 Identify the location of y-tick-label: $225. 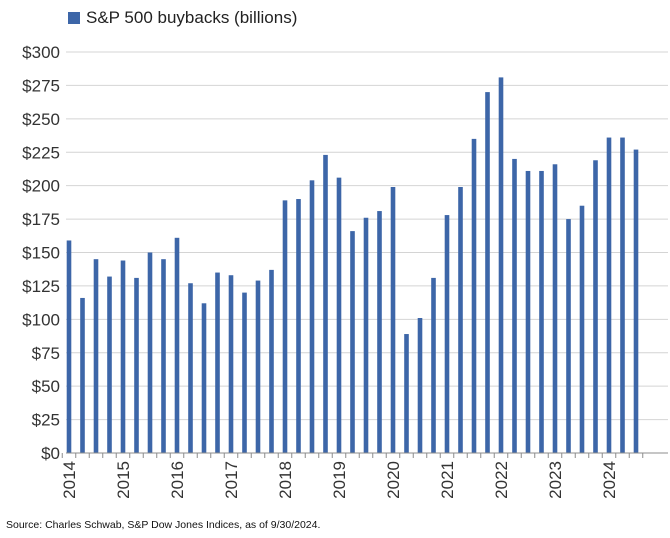
(41, 152).